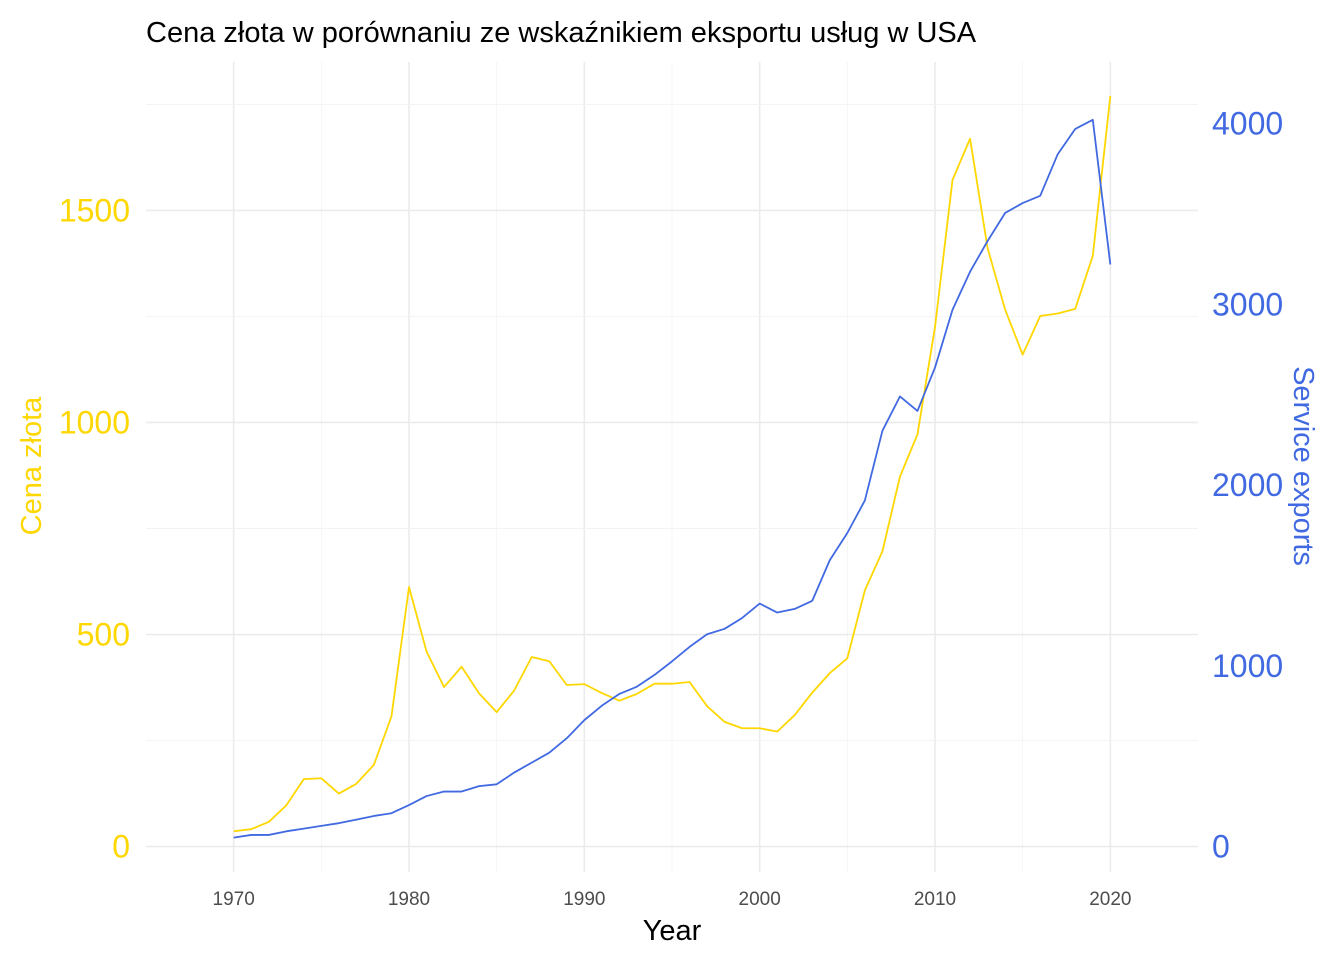  I want to click on left-y-tick-label: 500, so click(103, 635).